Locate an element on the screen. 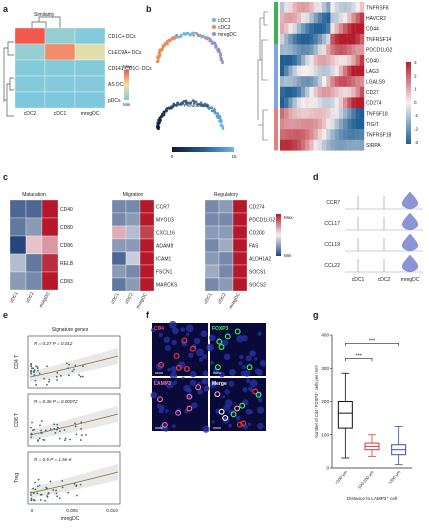  panel-label-e: e is located at coordinates (5, 315).